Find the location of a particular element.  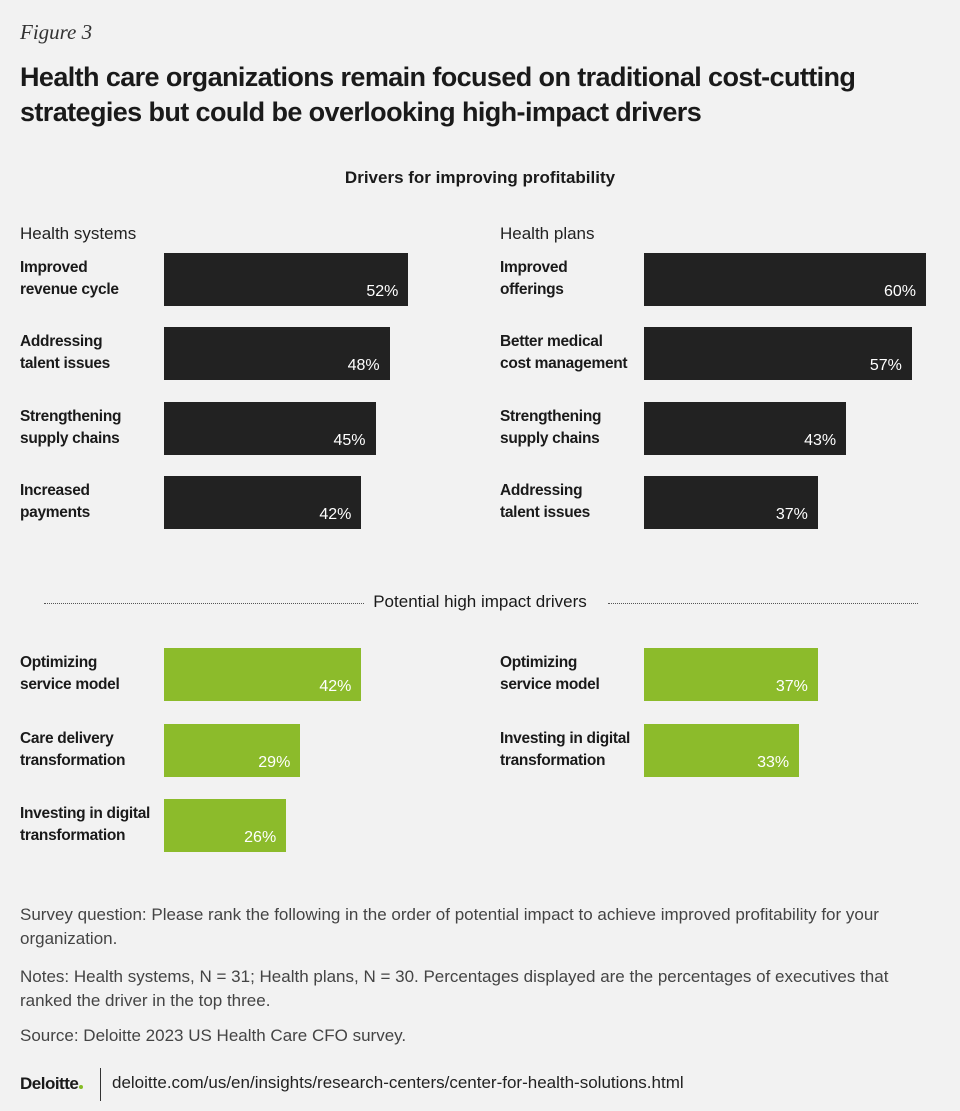

value-label: 26% is located at coordinates (260, 837).